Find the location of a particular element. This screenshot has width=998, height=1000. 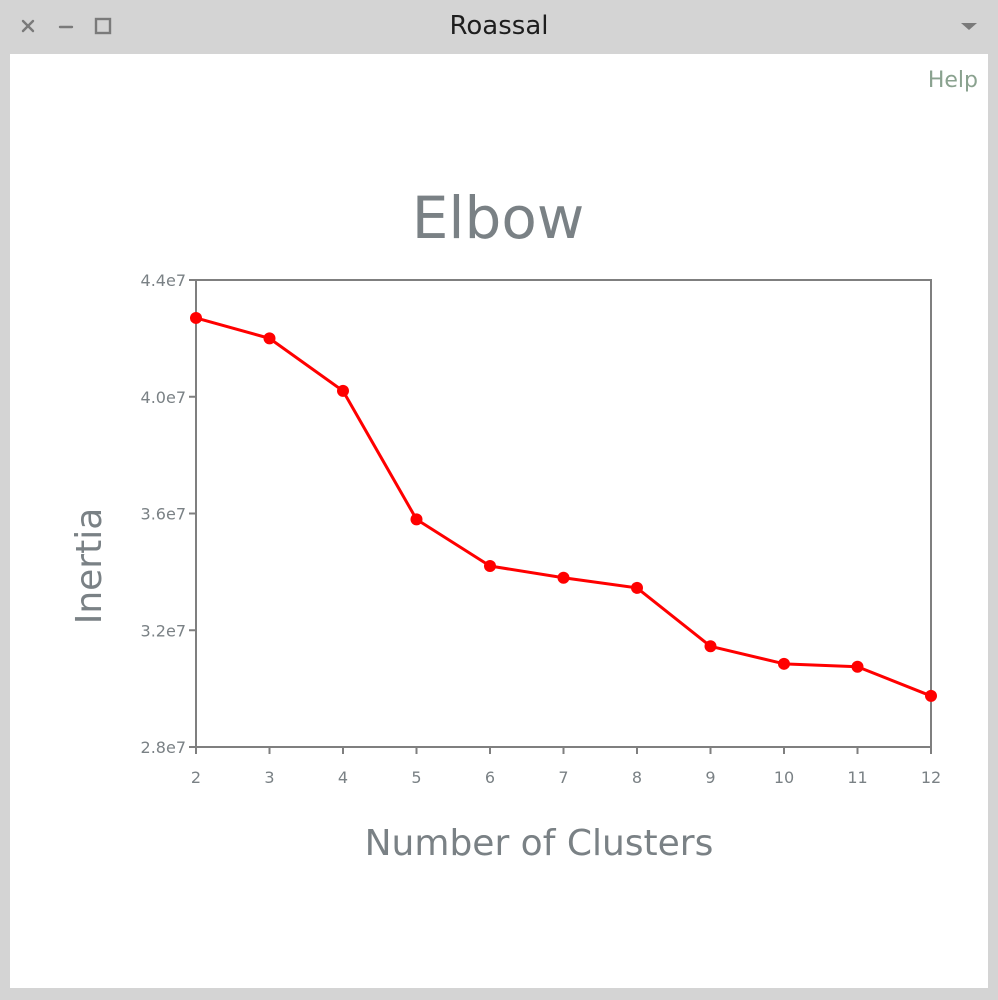

chart-title: Elbow is located at coordinates (498, 218).